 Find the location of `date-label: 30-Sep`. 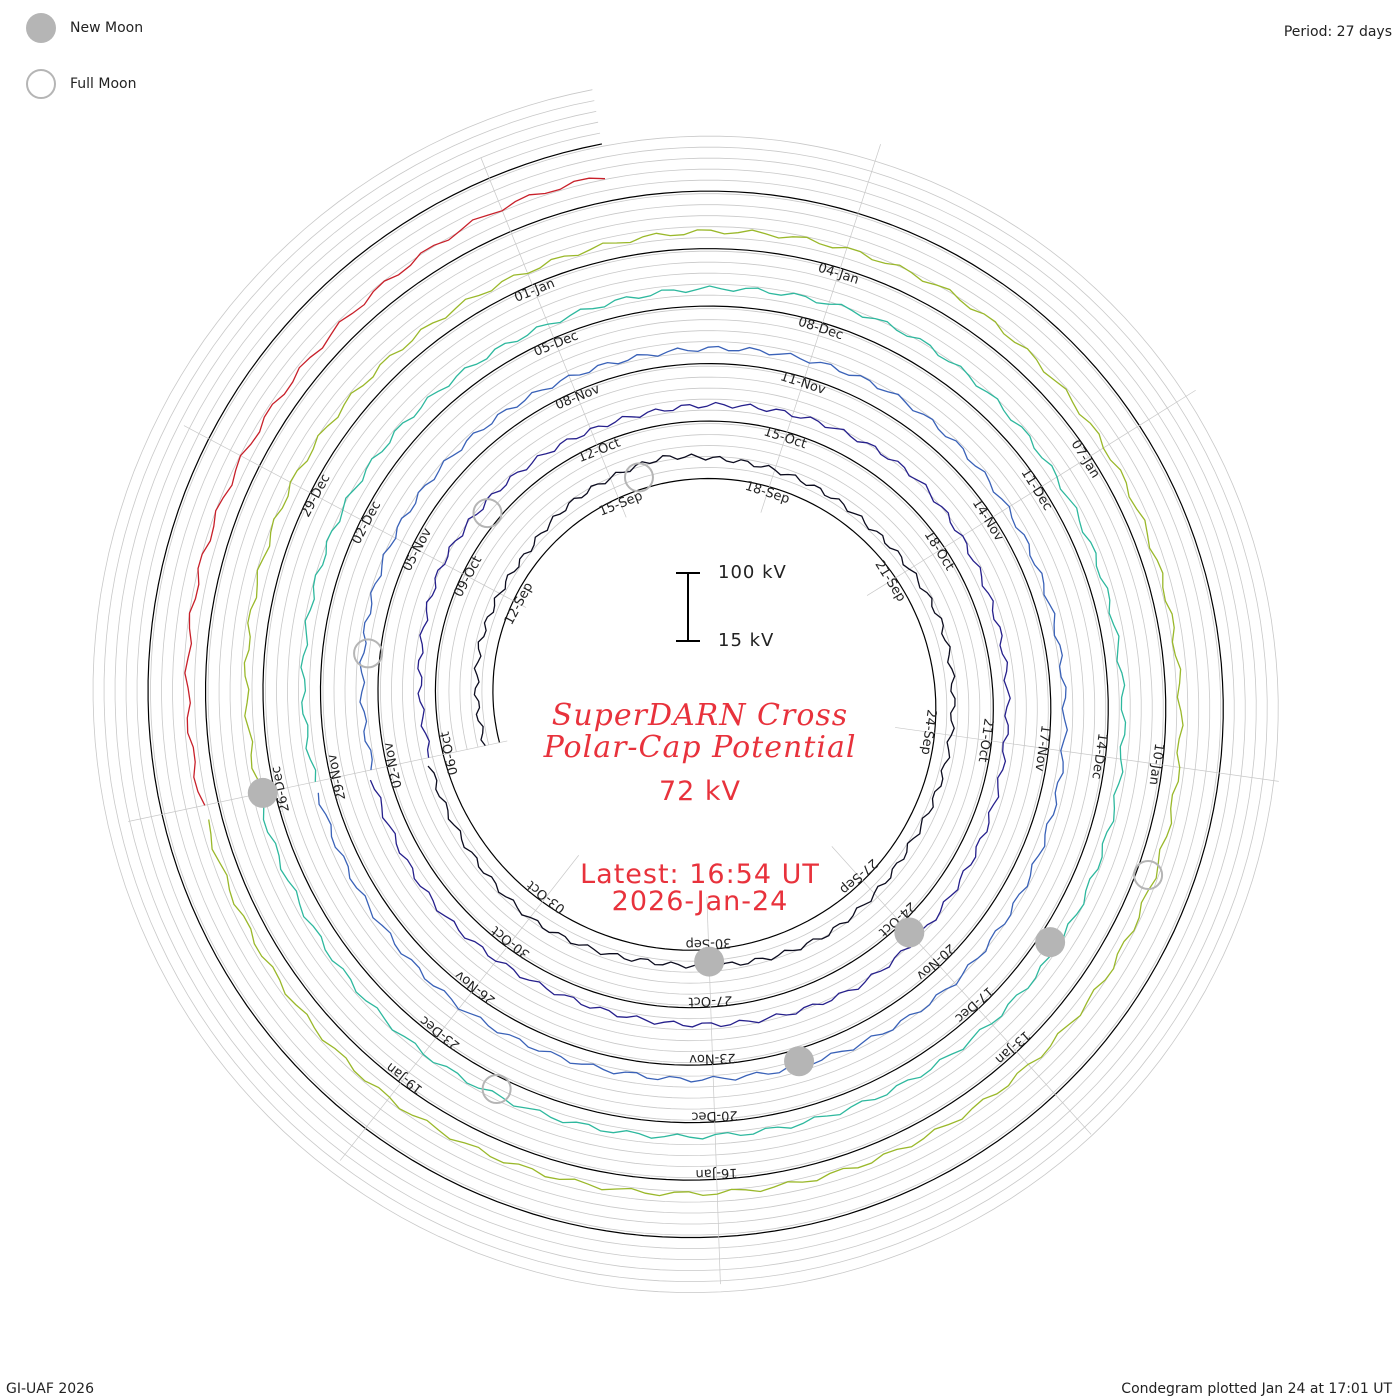

date-label: 30-Sep is located at coordinates (708, 943).